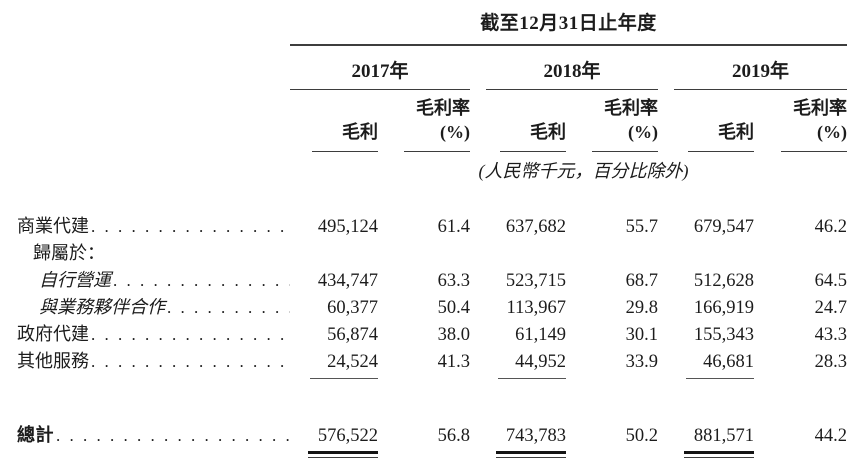 The height and width of the screenshot is (472, 864). I want to click on cell-gross-profit: 679,547, so click(723, 227).